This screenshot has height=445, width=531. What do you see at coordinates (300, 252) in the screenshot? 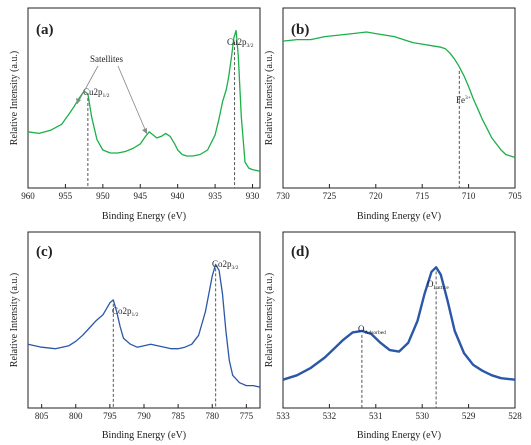
I see `panel-d-label: (d)` at bounding box center [300, 252].